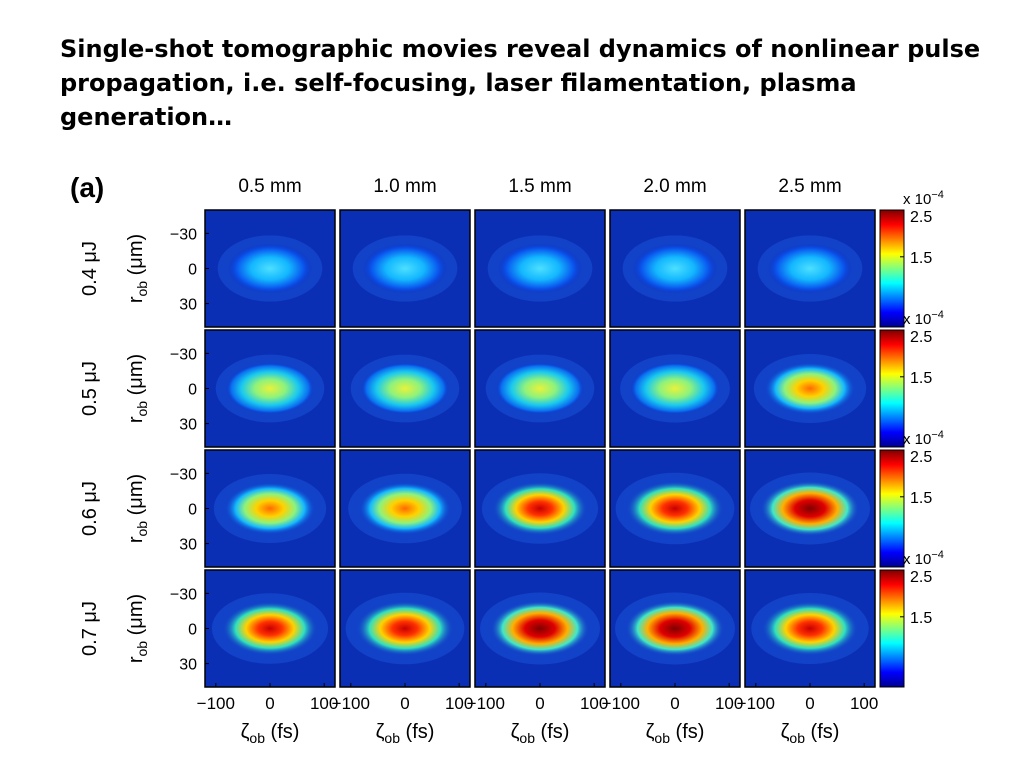  I want to click on column-label: 0.5 mm, so click(269, 186).